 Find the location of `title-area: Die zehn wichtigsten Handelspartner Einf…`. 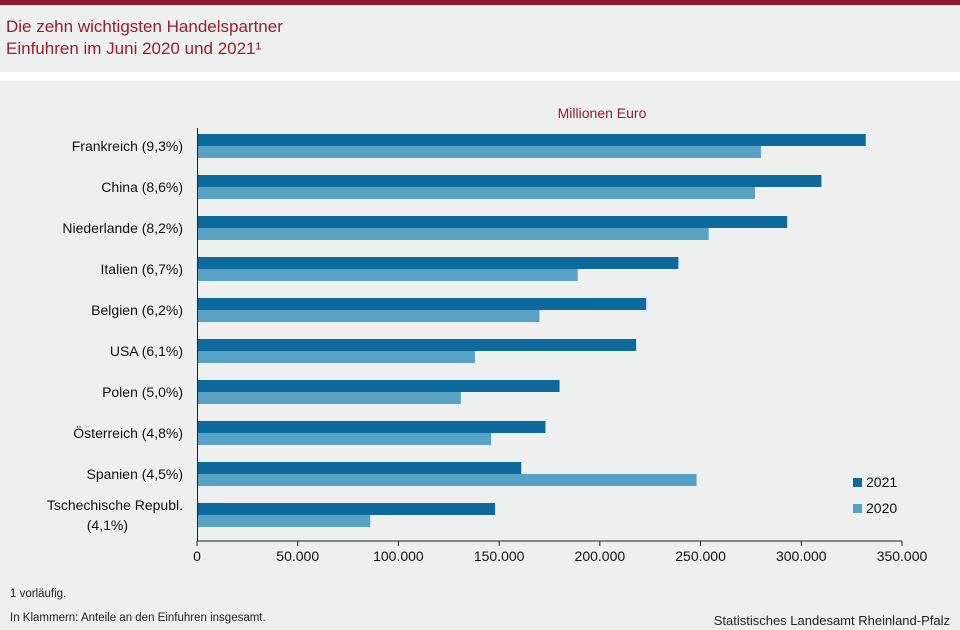

title-area: Die zehn wichtigsten Handelspartner Einf… is located at coordinates (480, 38).